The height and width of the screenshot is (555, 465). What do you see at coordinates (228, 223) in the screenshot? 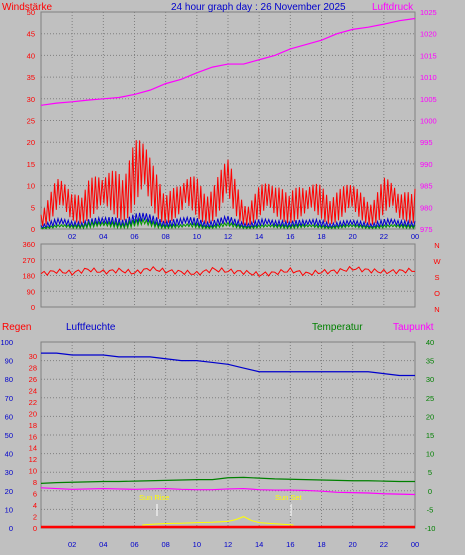
I see `series-line-windmittel` at bounding box center [228, 223].